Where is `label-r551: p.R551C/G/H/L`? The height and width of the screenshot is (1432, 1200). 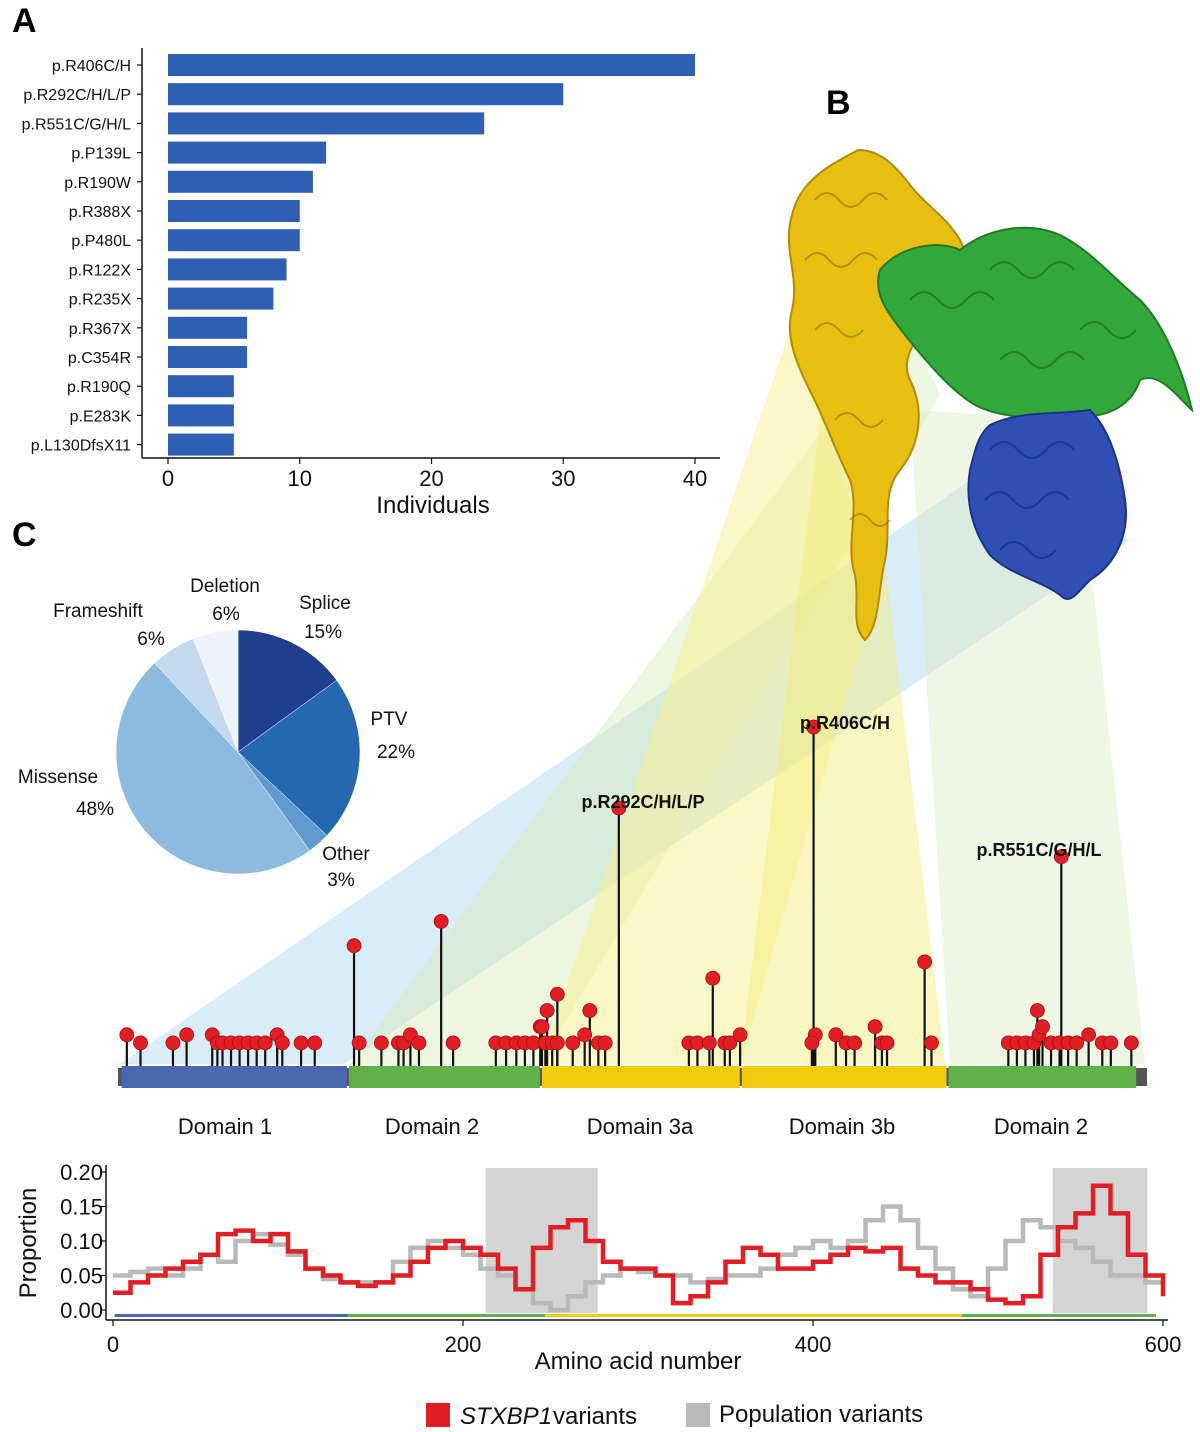 label-r551: p.R551C/G/H/L is located at coordinates (1038, 850).